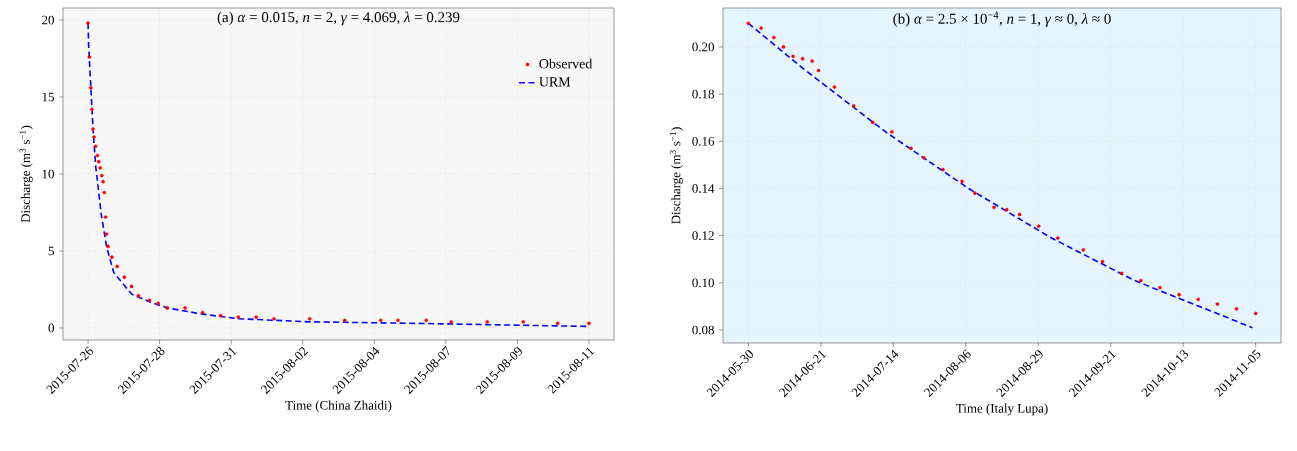 Image resolution: width=1297 pixels, height=451 pixels. I want to click on y-tick-label: 0.14, so click(703, 188).